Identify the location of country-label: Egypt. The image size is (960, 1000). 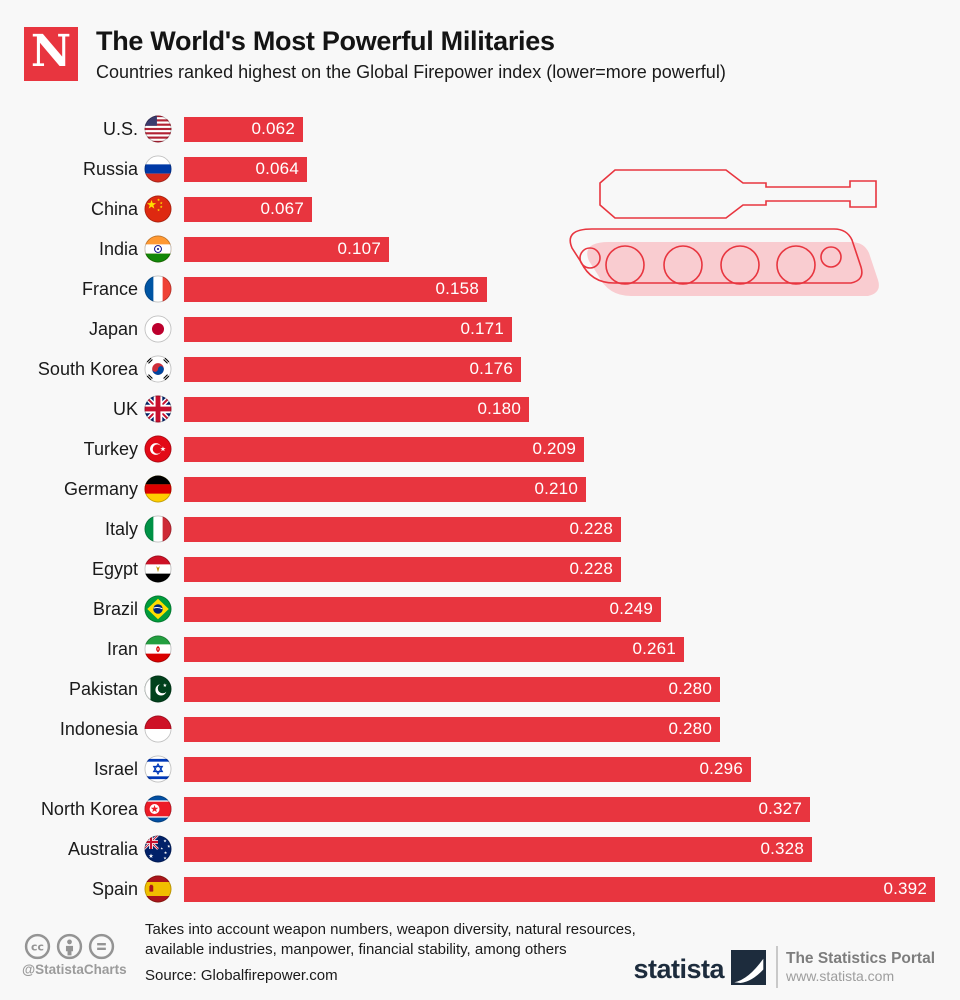
(114, 568).